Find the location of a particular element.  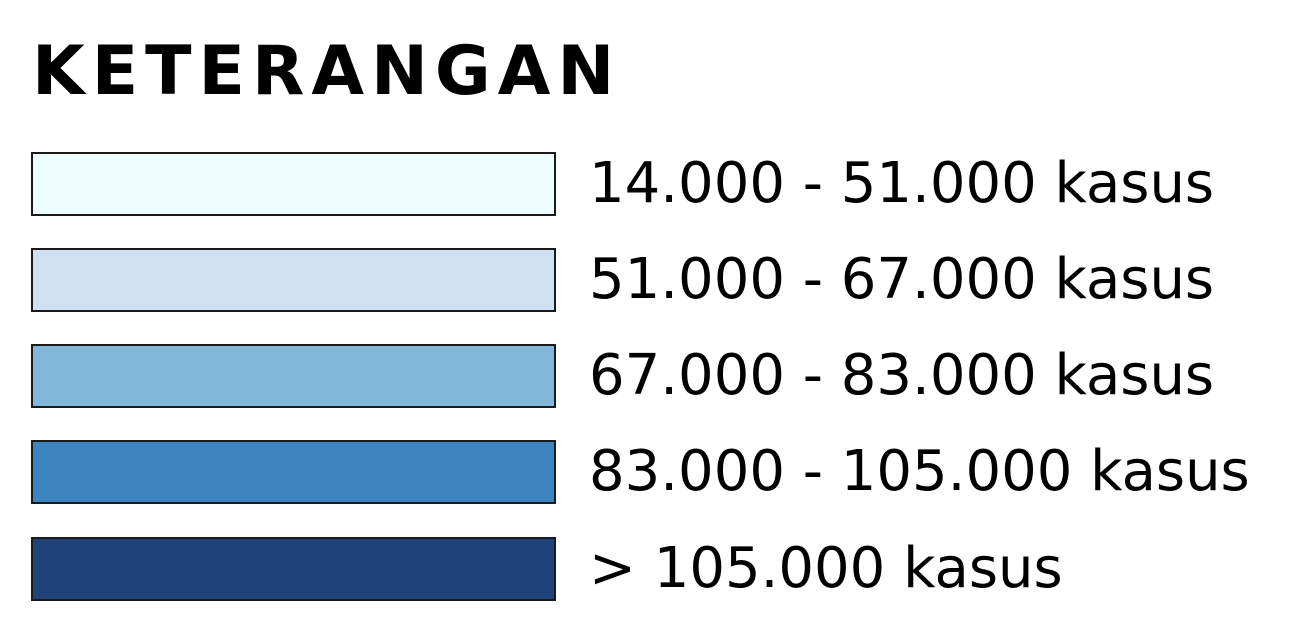

legend-item-4: 83.000 - 105.000 kasus is located at coordinates (666, 471).